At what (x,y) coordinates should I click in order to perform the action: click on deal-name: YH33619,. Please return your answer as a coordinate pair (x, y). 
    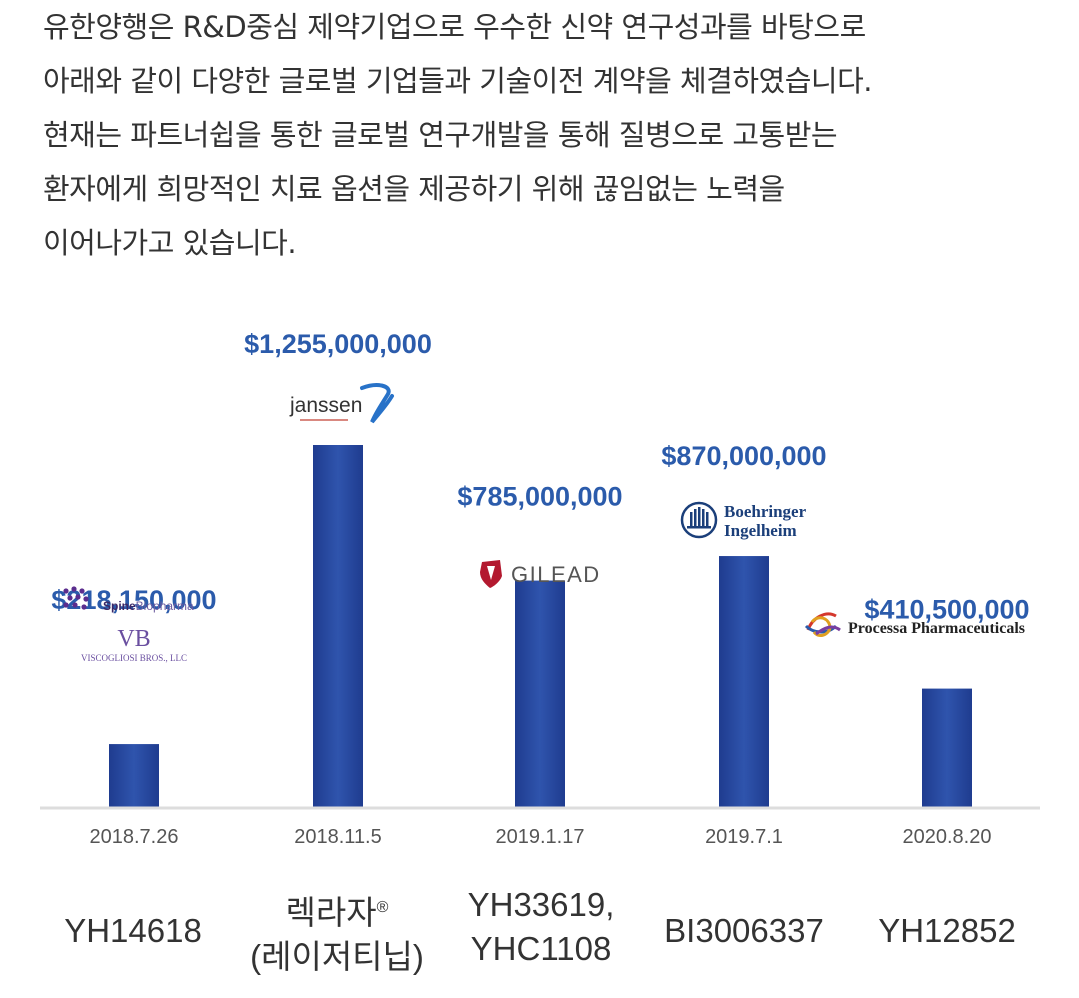
    Looking at the image, I should click on (541, 904).